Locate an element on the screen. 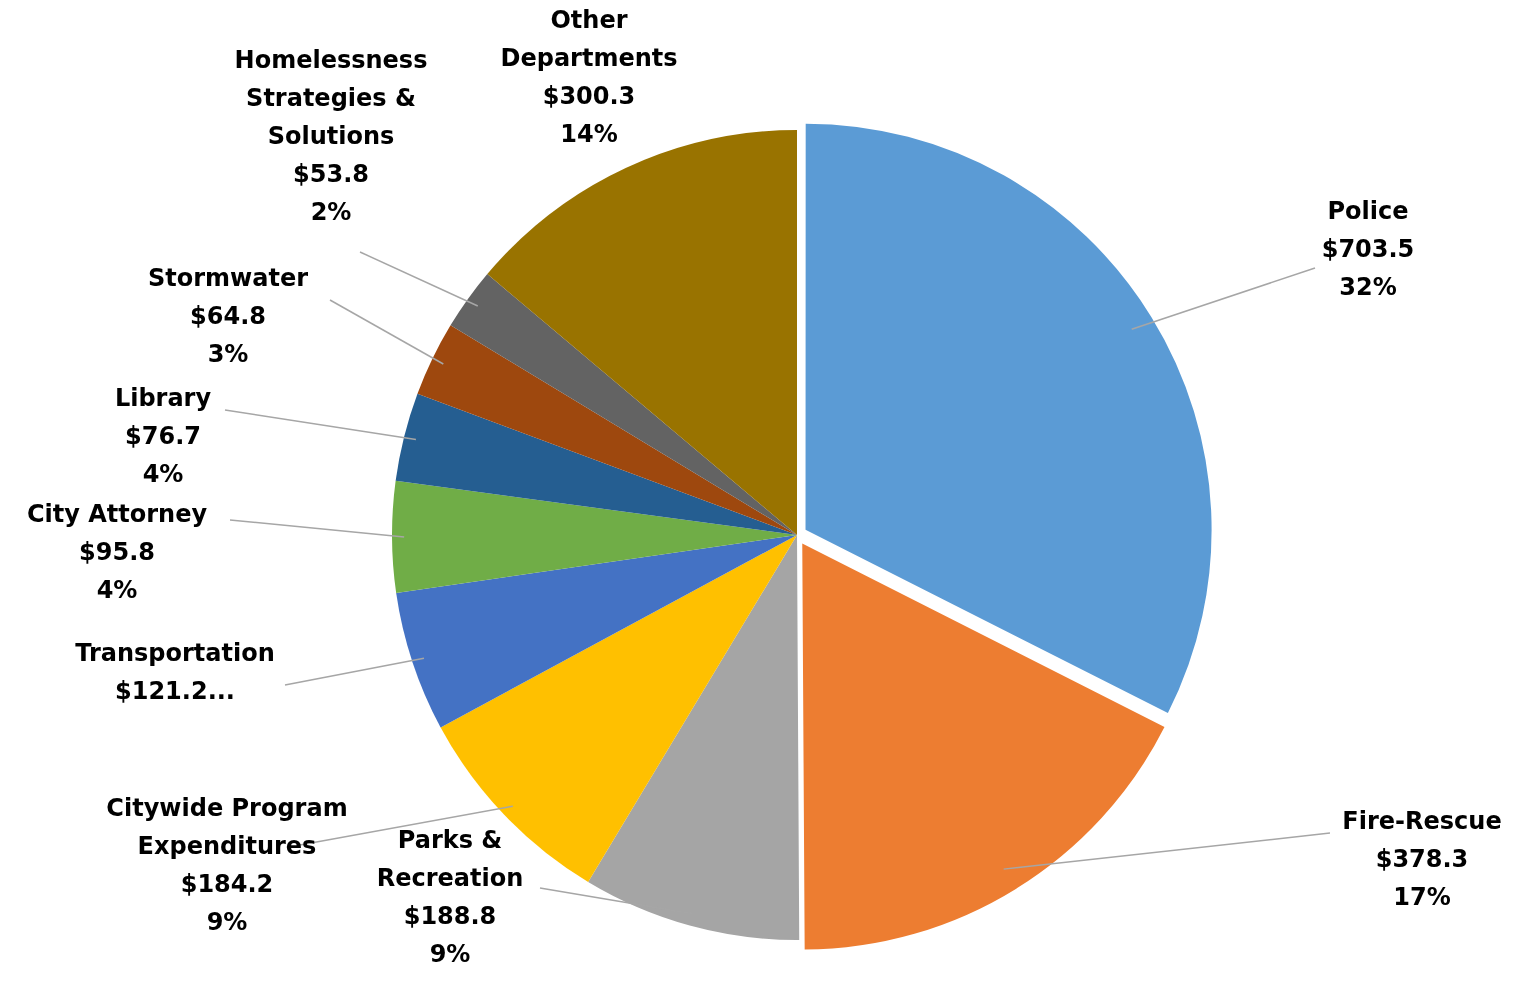 The height and width of the screenshot is (985, 1514). data-label: $95.8 4% is located at coordinates (117, 571).